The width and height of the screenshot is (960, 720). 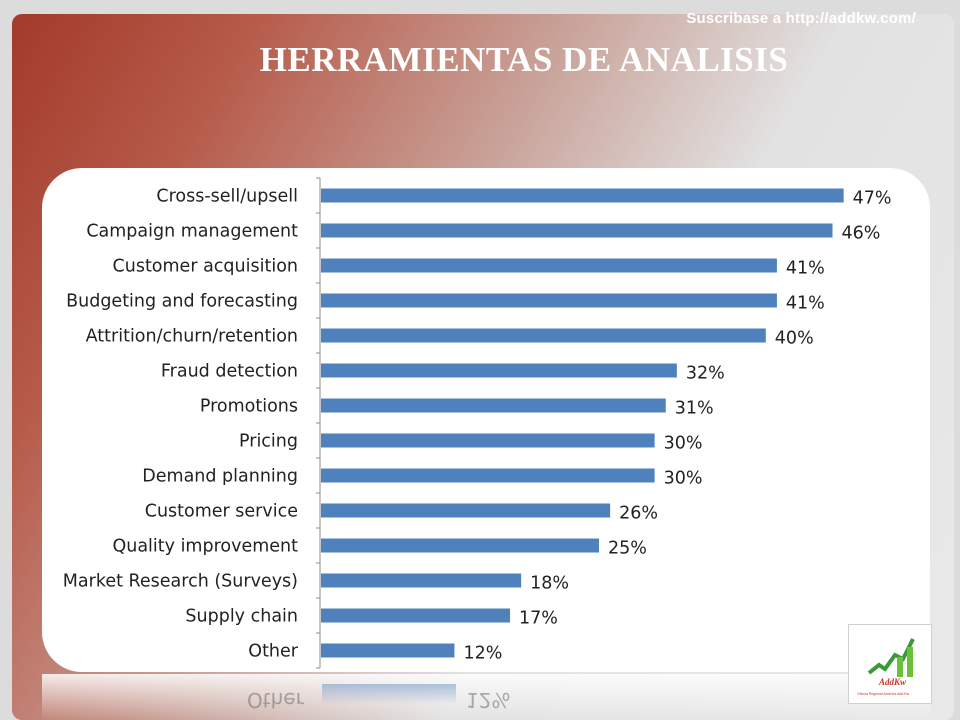 I want to click on reflection-category-label: Other, so click(x=275, y=700).